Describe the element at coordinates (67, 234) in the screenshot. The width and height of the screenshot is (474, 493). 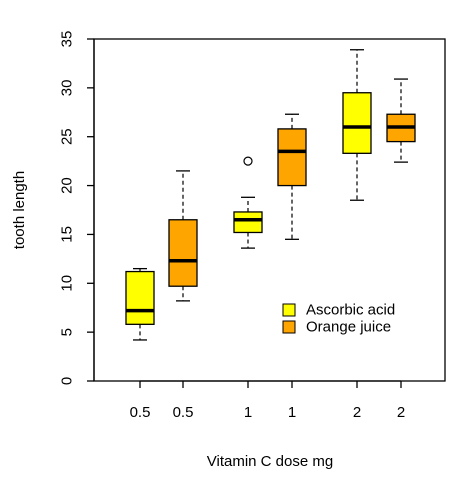
I see `y-tick-label: 15` at that location.